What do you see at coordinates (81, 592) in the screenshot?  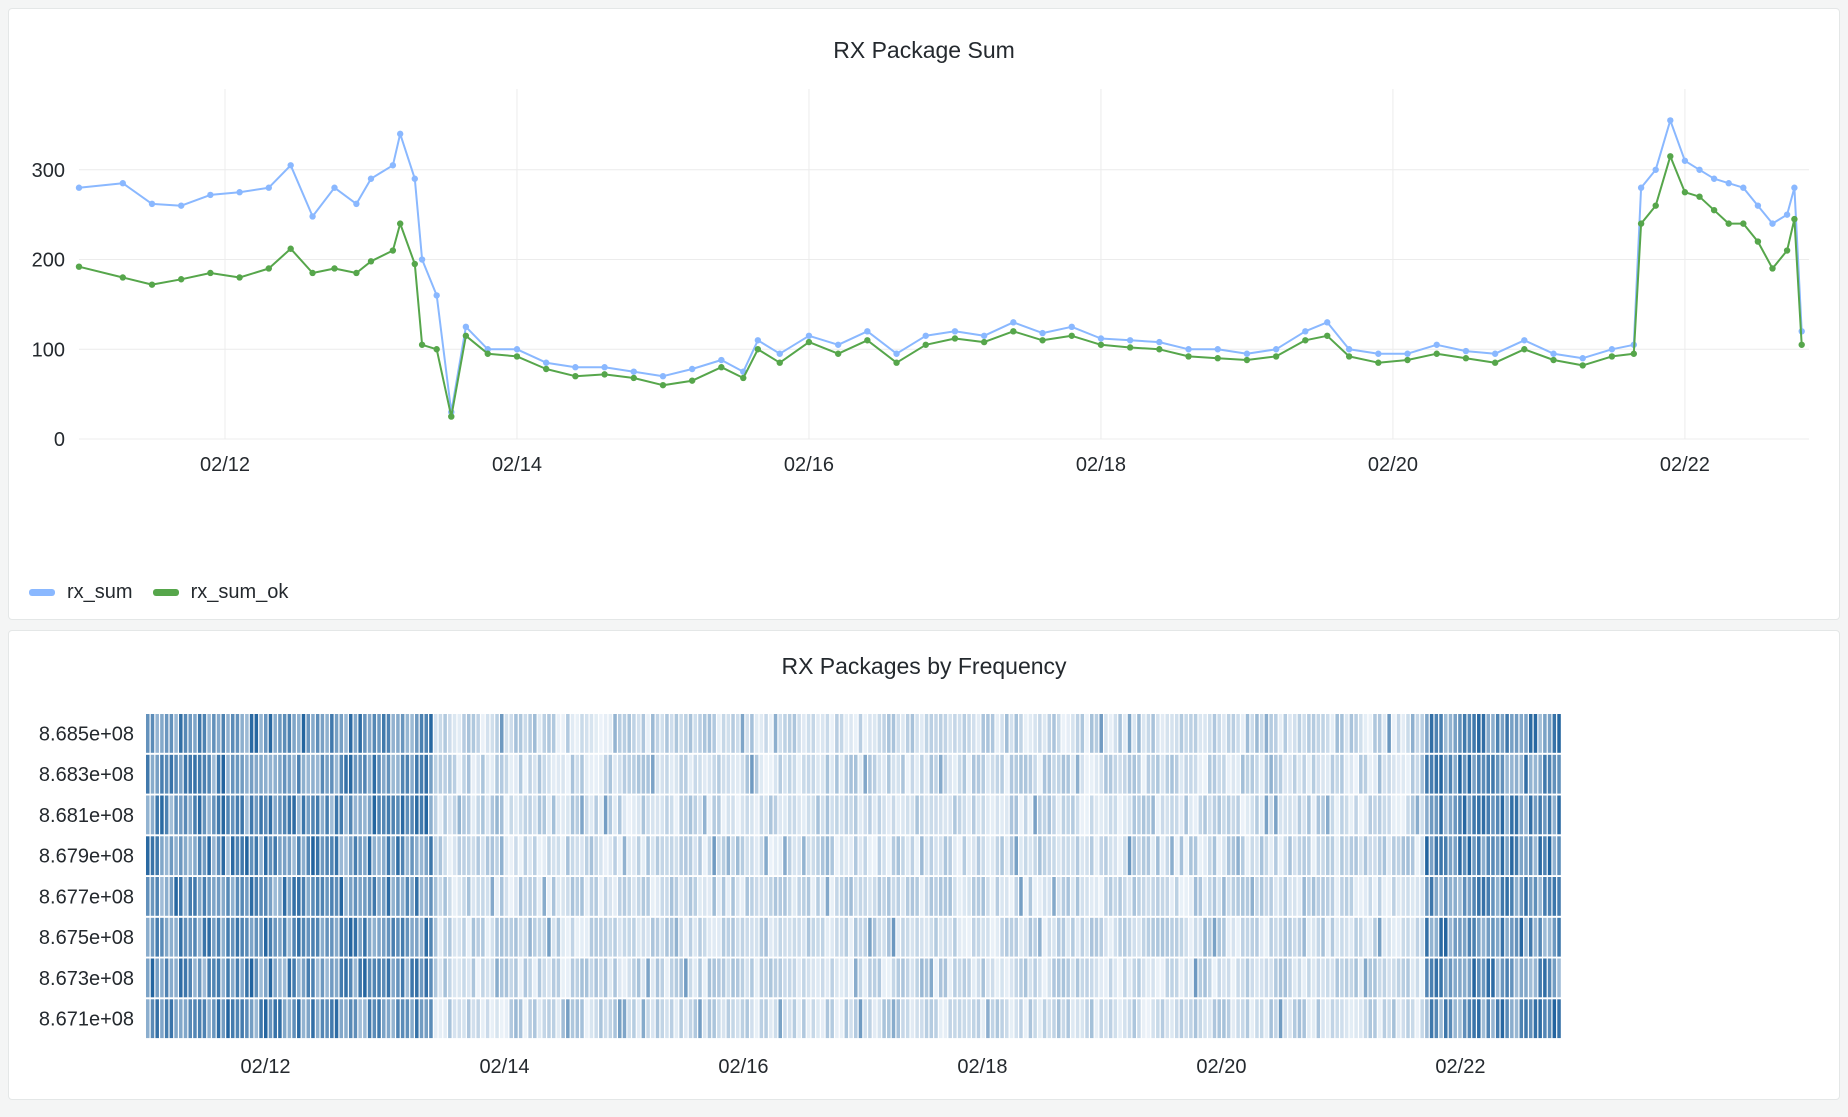 I see `legend-item-rx-sum: rx_sum` at bounding box center [81, 592].